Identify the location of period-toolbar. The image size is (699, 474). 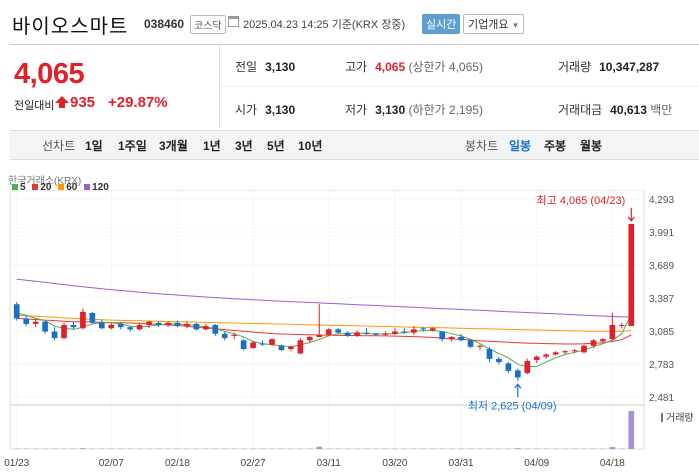
(354, 145).